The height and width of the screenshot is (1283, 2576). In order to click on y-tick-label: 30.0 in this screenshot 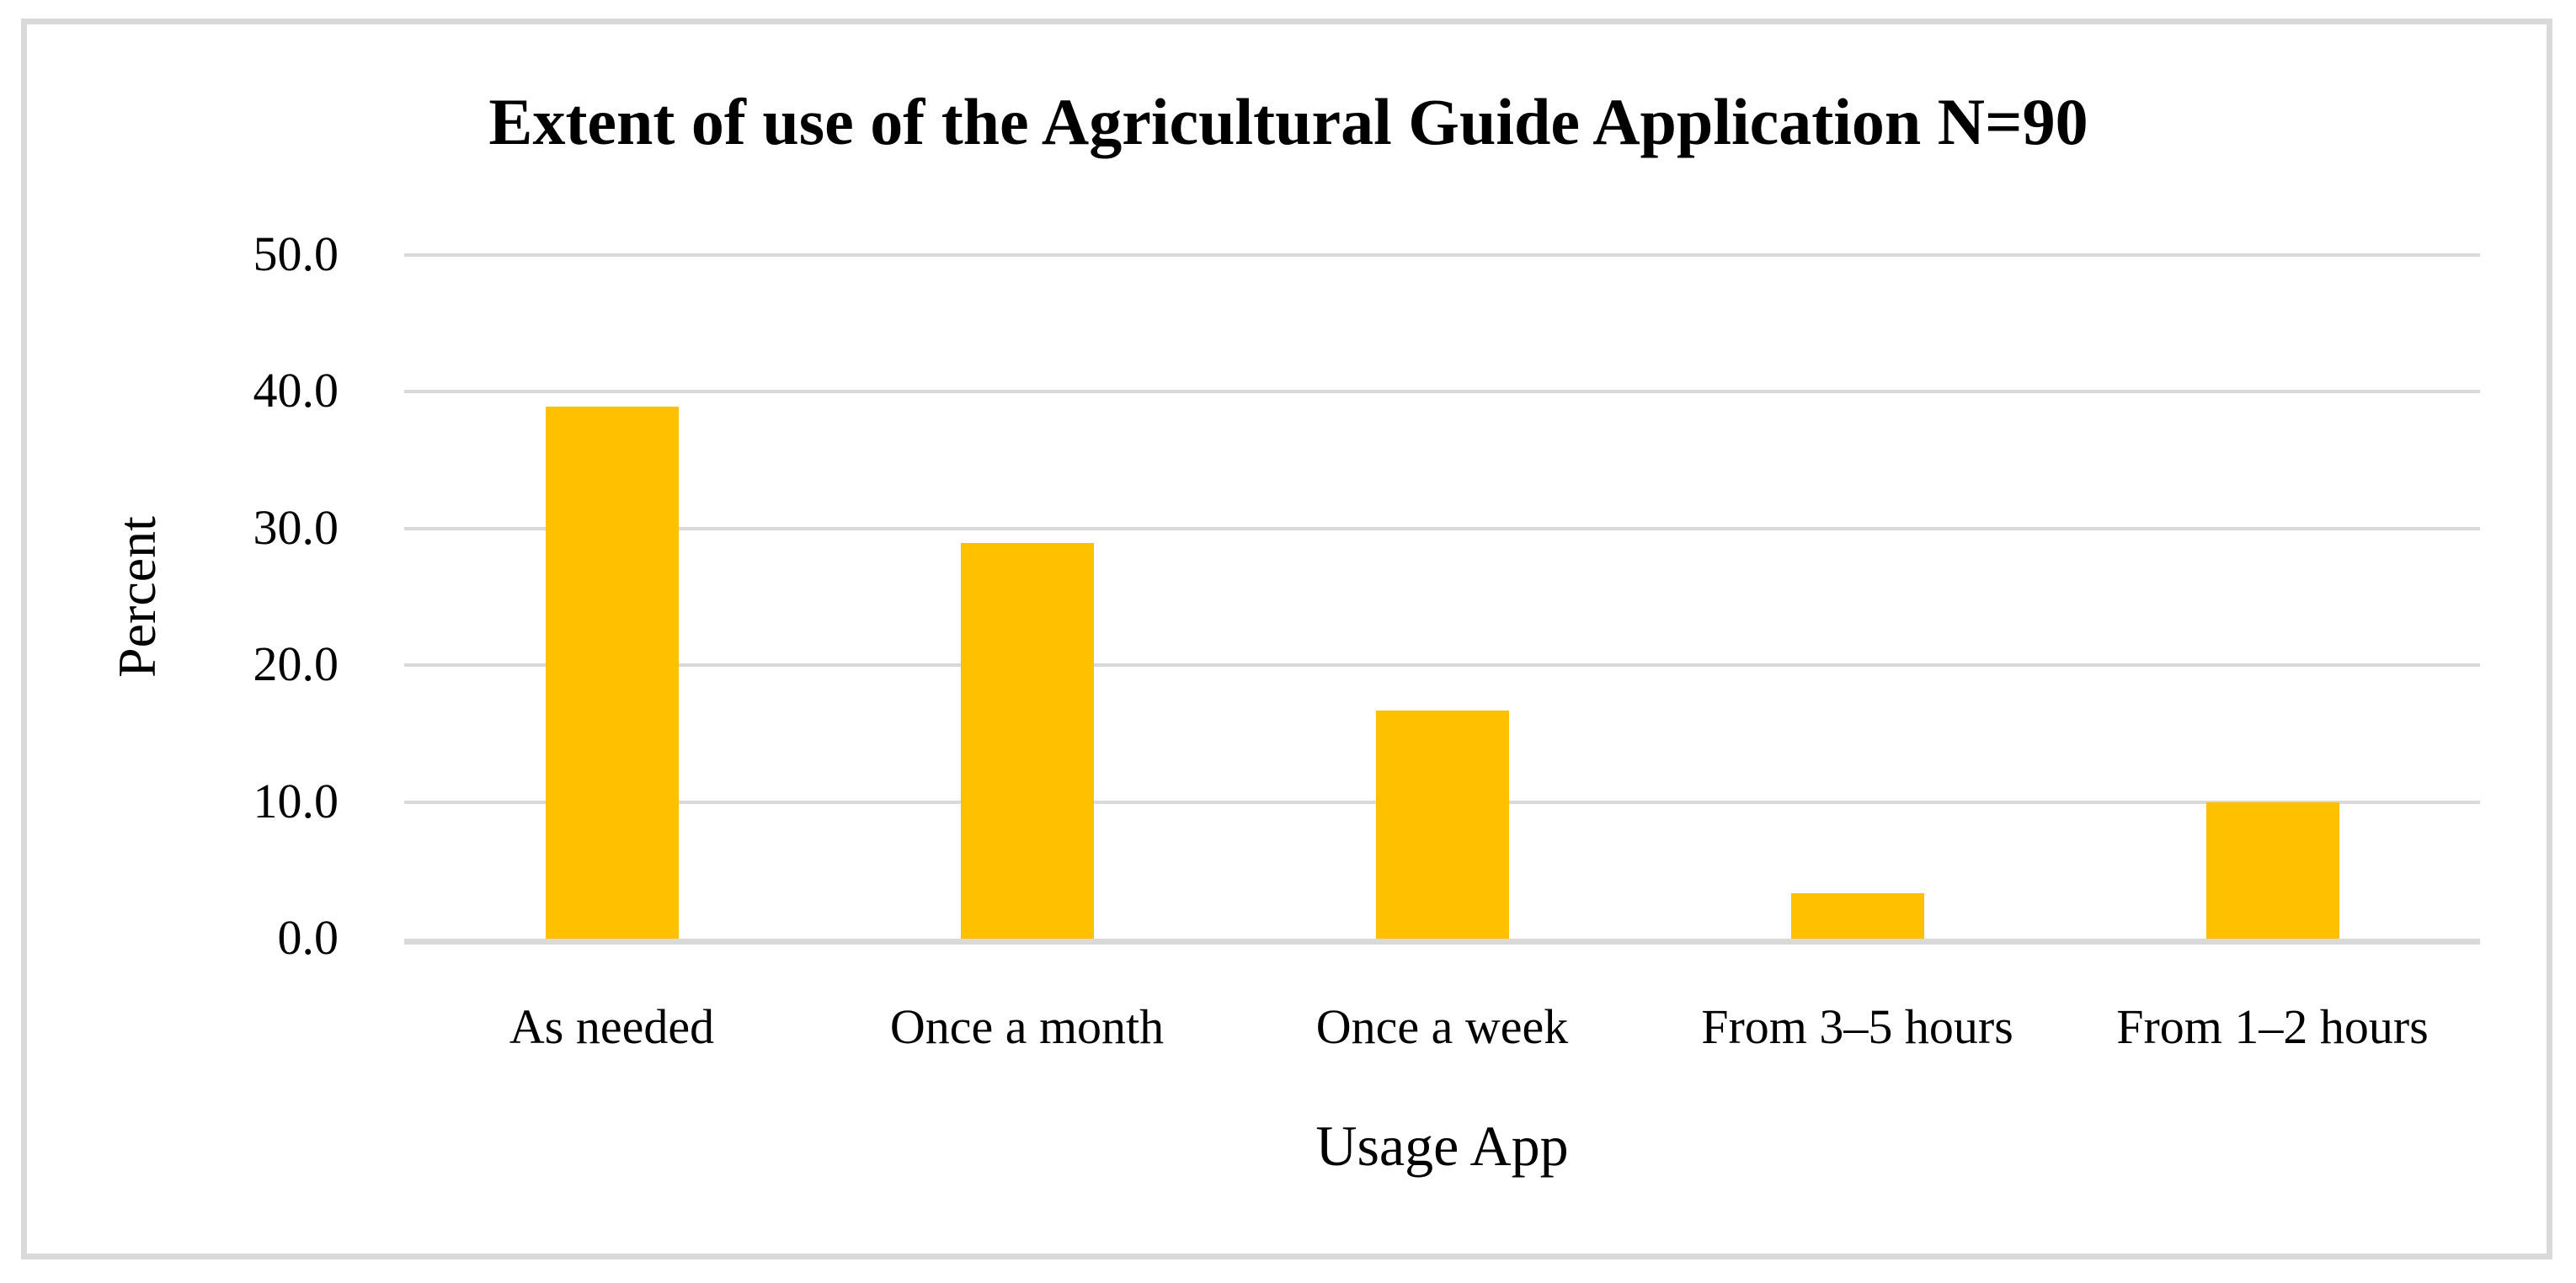, I will do `click(296, 527)`.